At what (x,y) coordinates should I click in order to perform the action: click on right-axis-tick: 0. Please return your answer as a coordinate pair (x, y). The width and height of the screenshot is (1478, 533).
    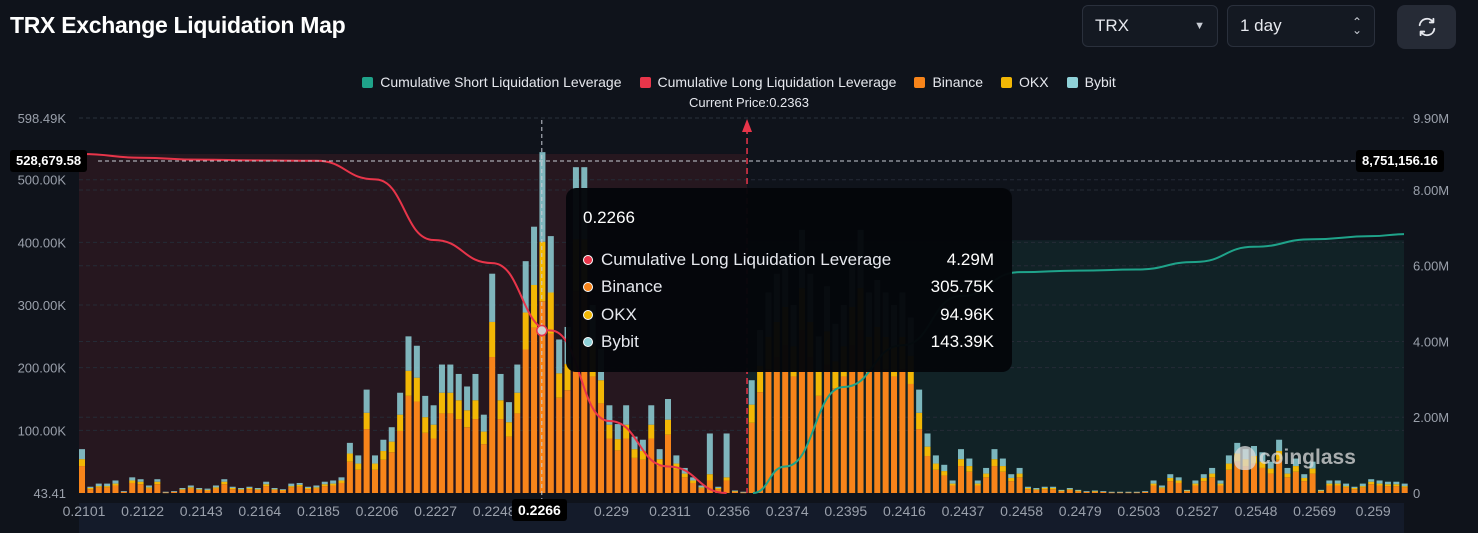
    Looking at the image, I should click on (1416, 493).